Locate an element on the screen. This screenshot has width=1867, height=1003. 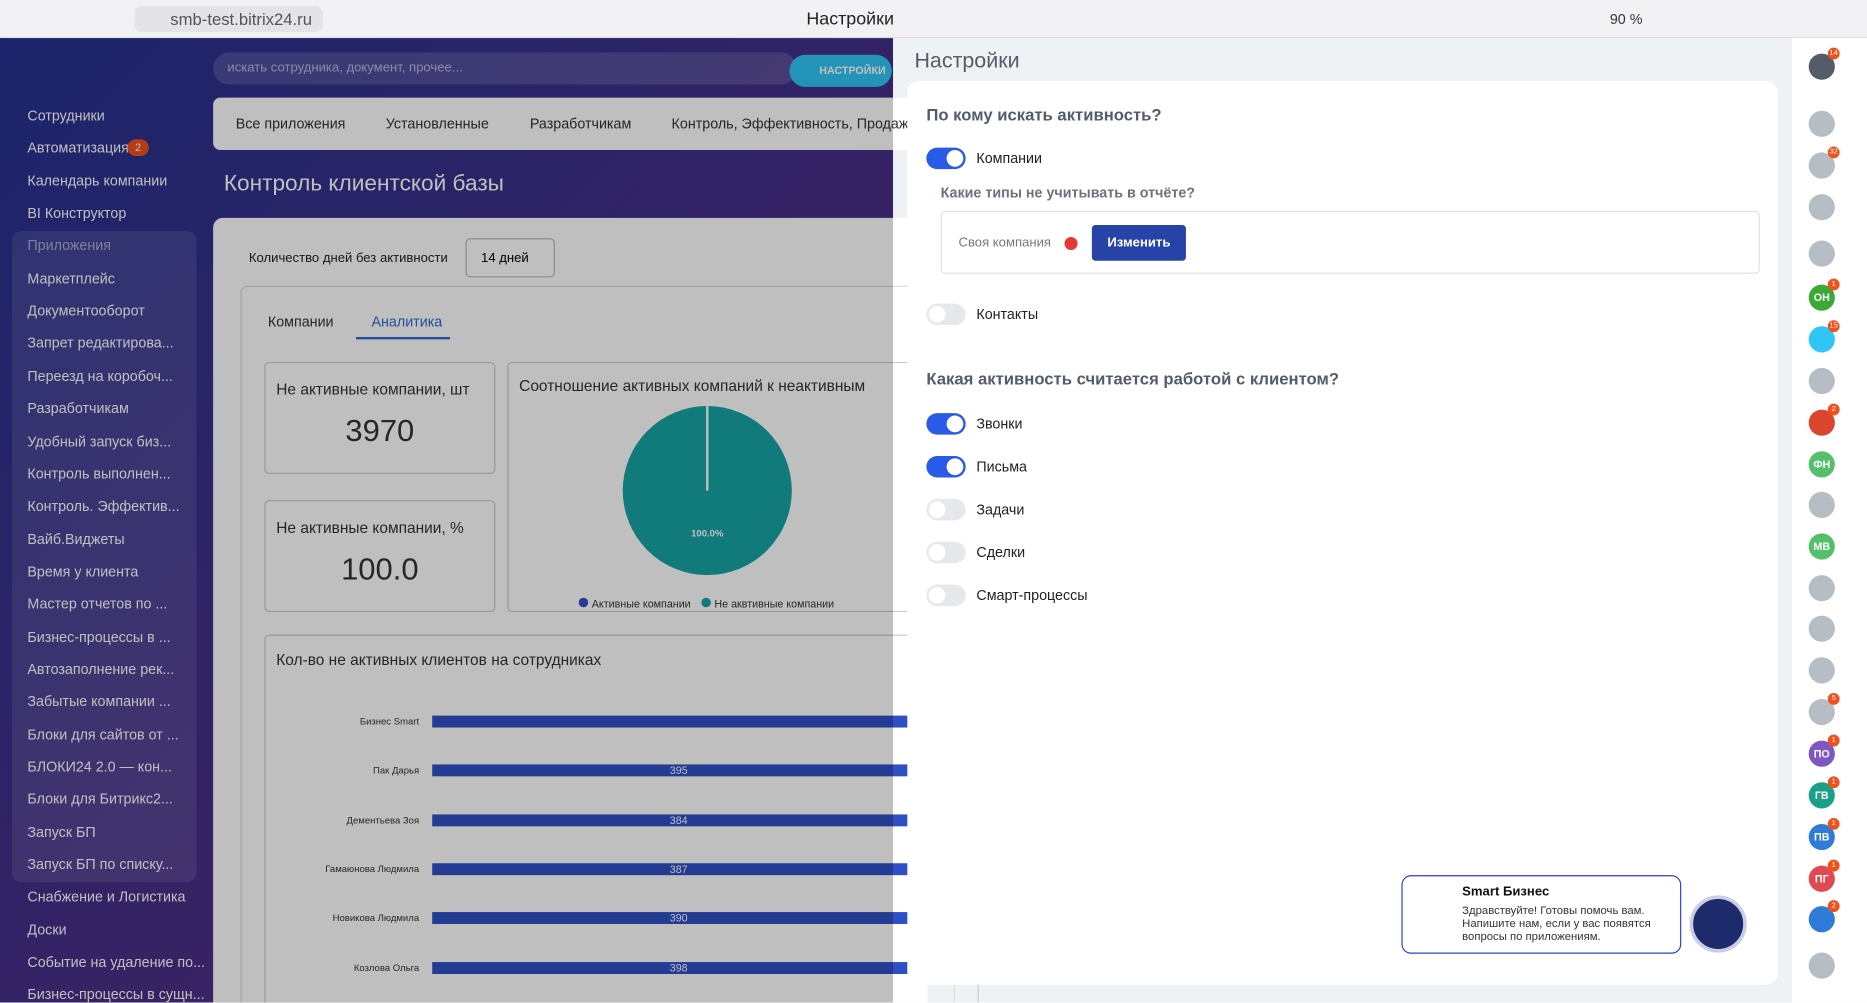
change-button: Изменить is located at coordinates (1138, 243).